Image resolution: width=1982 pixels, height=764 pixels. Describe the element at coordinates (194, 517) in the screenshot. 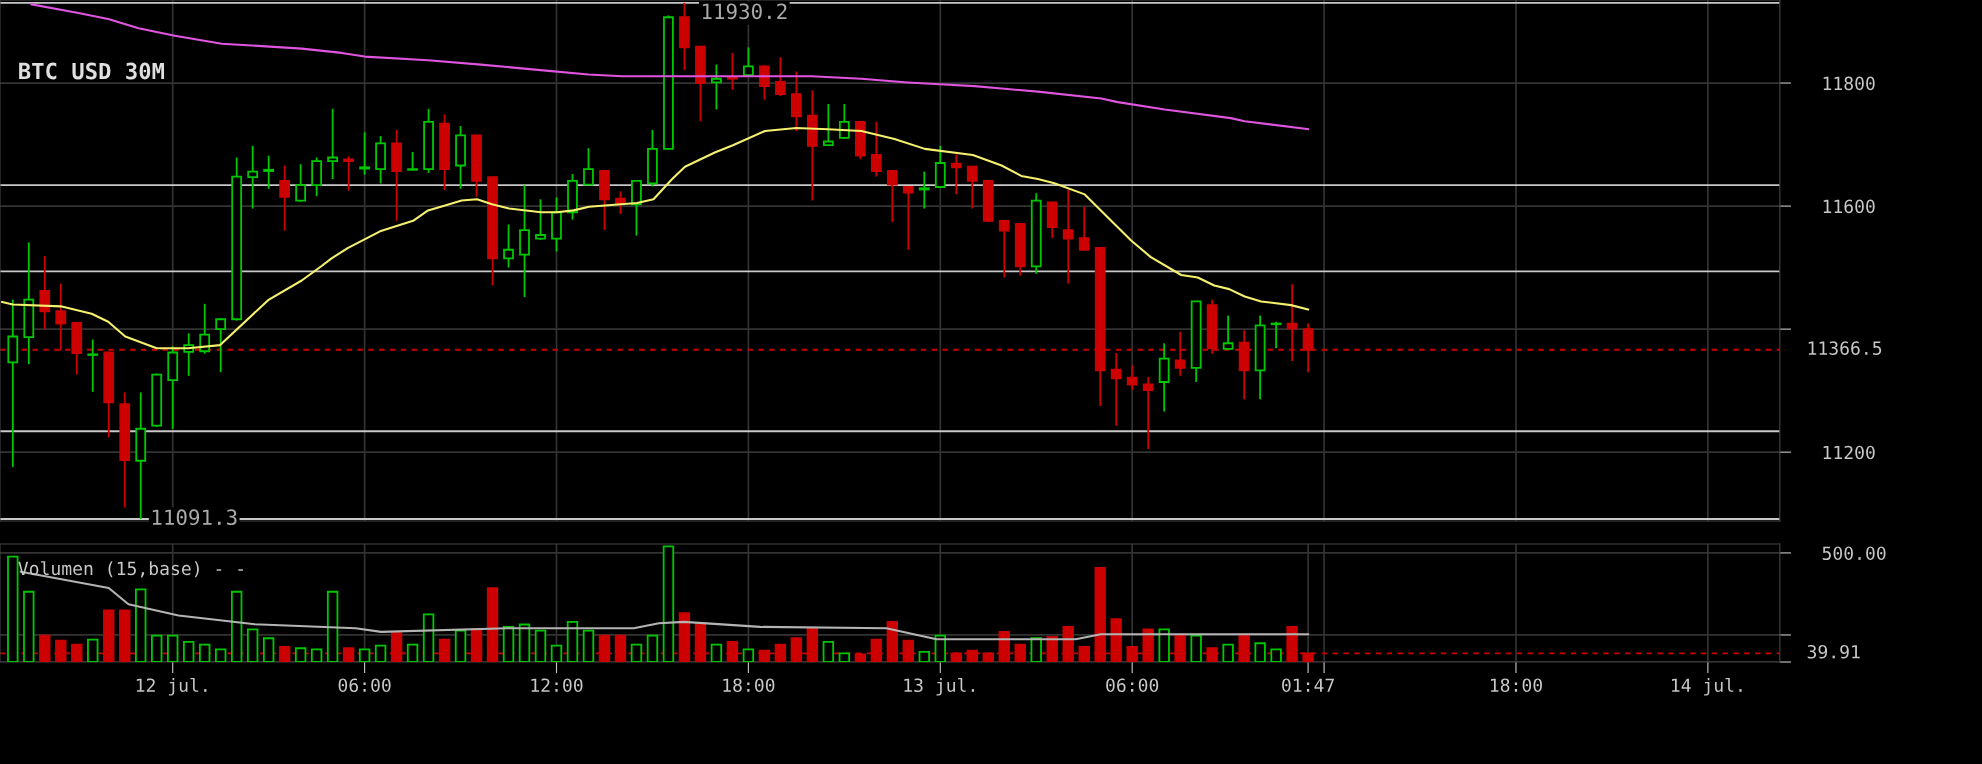

I see `annotation: 11091.3` at that location.